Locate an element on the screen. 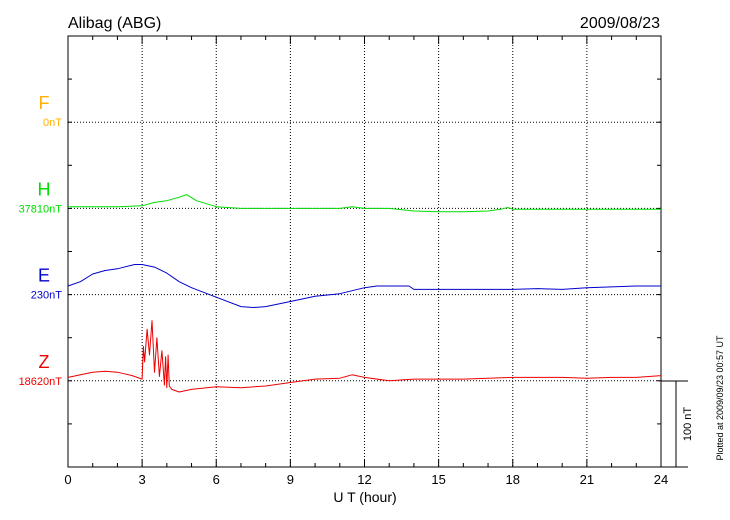 The height and width of the screenshot is (520, 730). x-tick-label: 6 is located at coordinates (216, 479).